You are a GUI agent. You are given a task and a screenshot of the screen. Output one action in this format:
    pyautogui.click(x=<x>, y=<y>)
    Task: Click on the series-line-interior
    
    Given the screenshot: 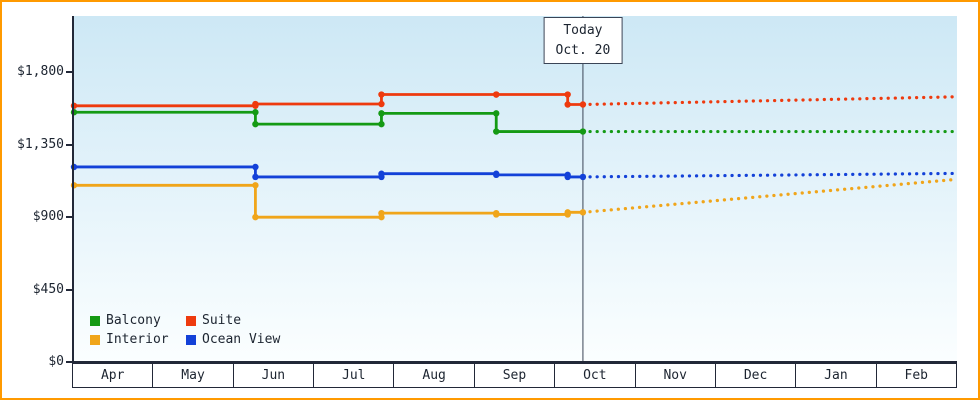 What is the action you would take?
    pyautogui.click(x=328, y=201)
    